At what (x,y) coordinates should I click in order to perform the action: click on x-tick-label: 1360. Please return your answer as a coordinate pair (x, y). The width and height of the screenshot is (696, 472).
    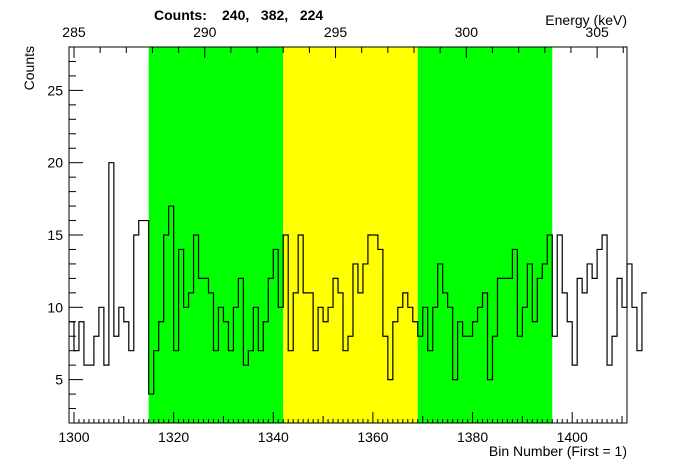
    Looking at the image, I should click on (372, 437).